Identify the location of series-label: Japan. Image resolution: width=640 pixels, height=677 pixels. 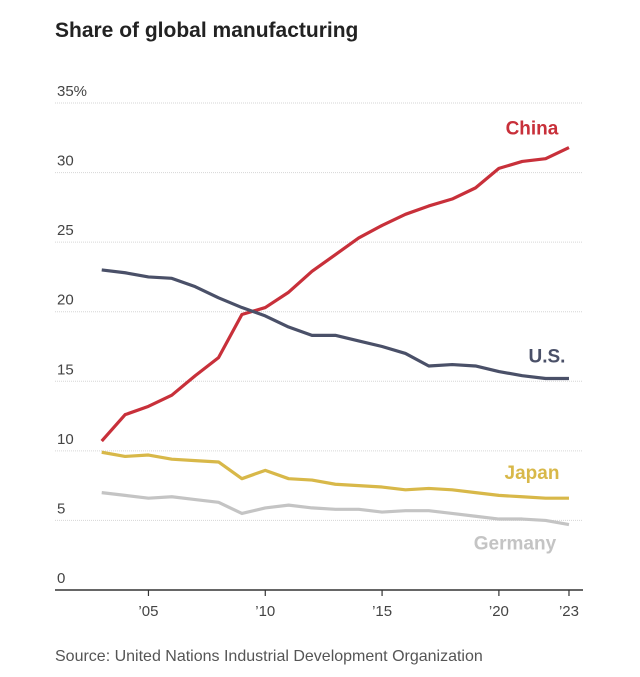
(532, 473).